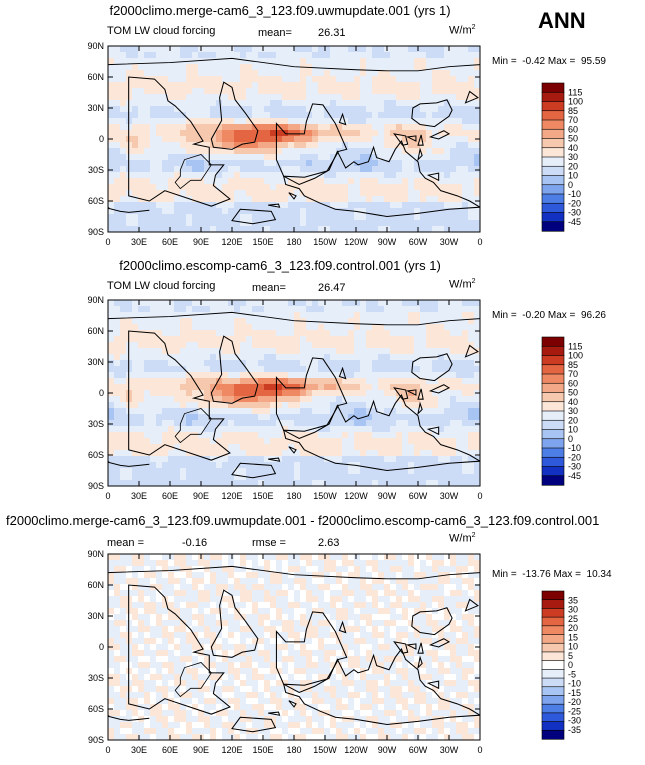 The height and width of the screenshot is (765, 645). I want to click on panel-1-colorbar-label: 30, so click(573, 157).